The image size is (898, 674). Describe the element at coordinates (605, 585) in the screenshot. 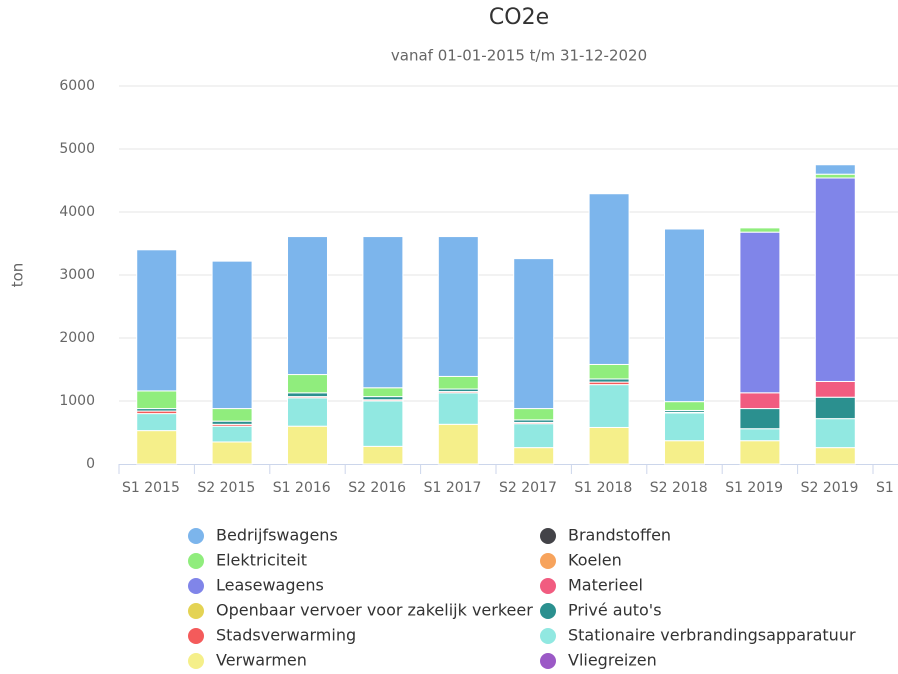

I see `legend-label: Materieel` at that location.